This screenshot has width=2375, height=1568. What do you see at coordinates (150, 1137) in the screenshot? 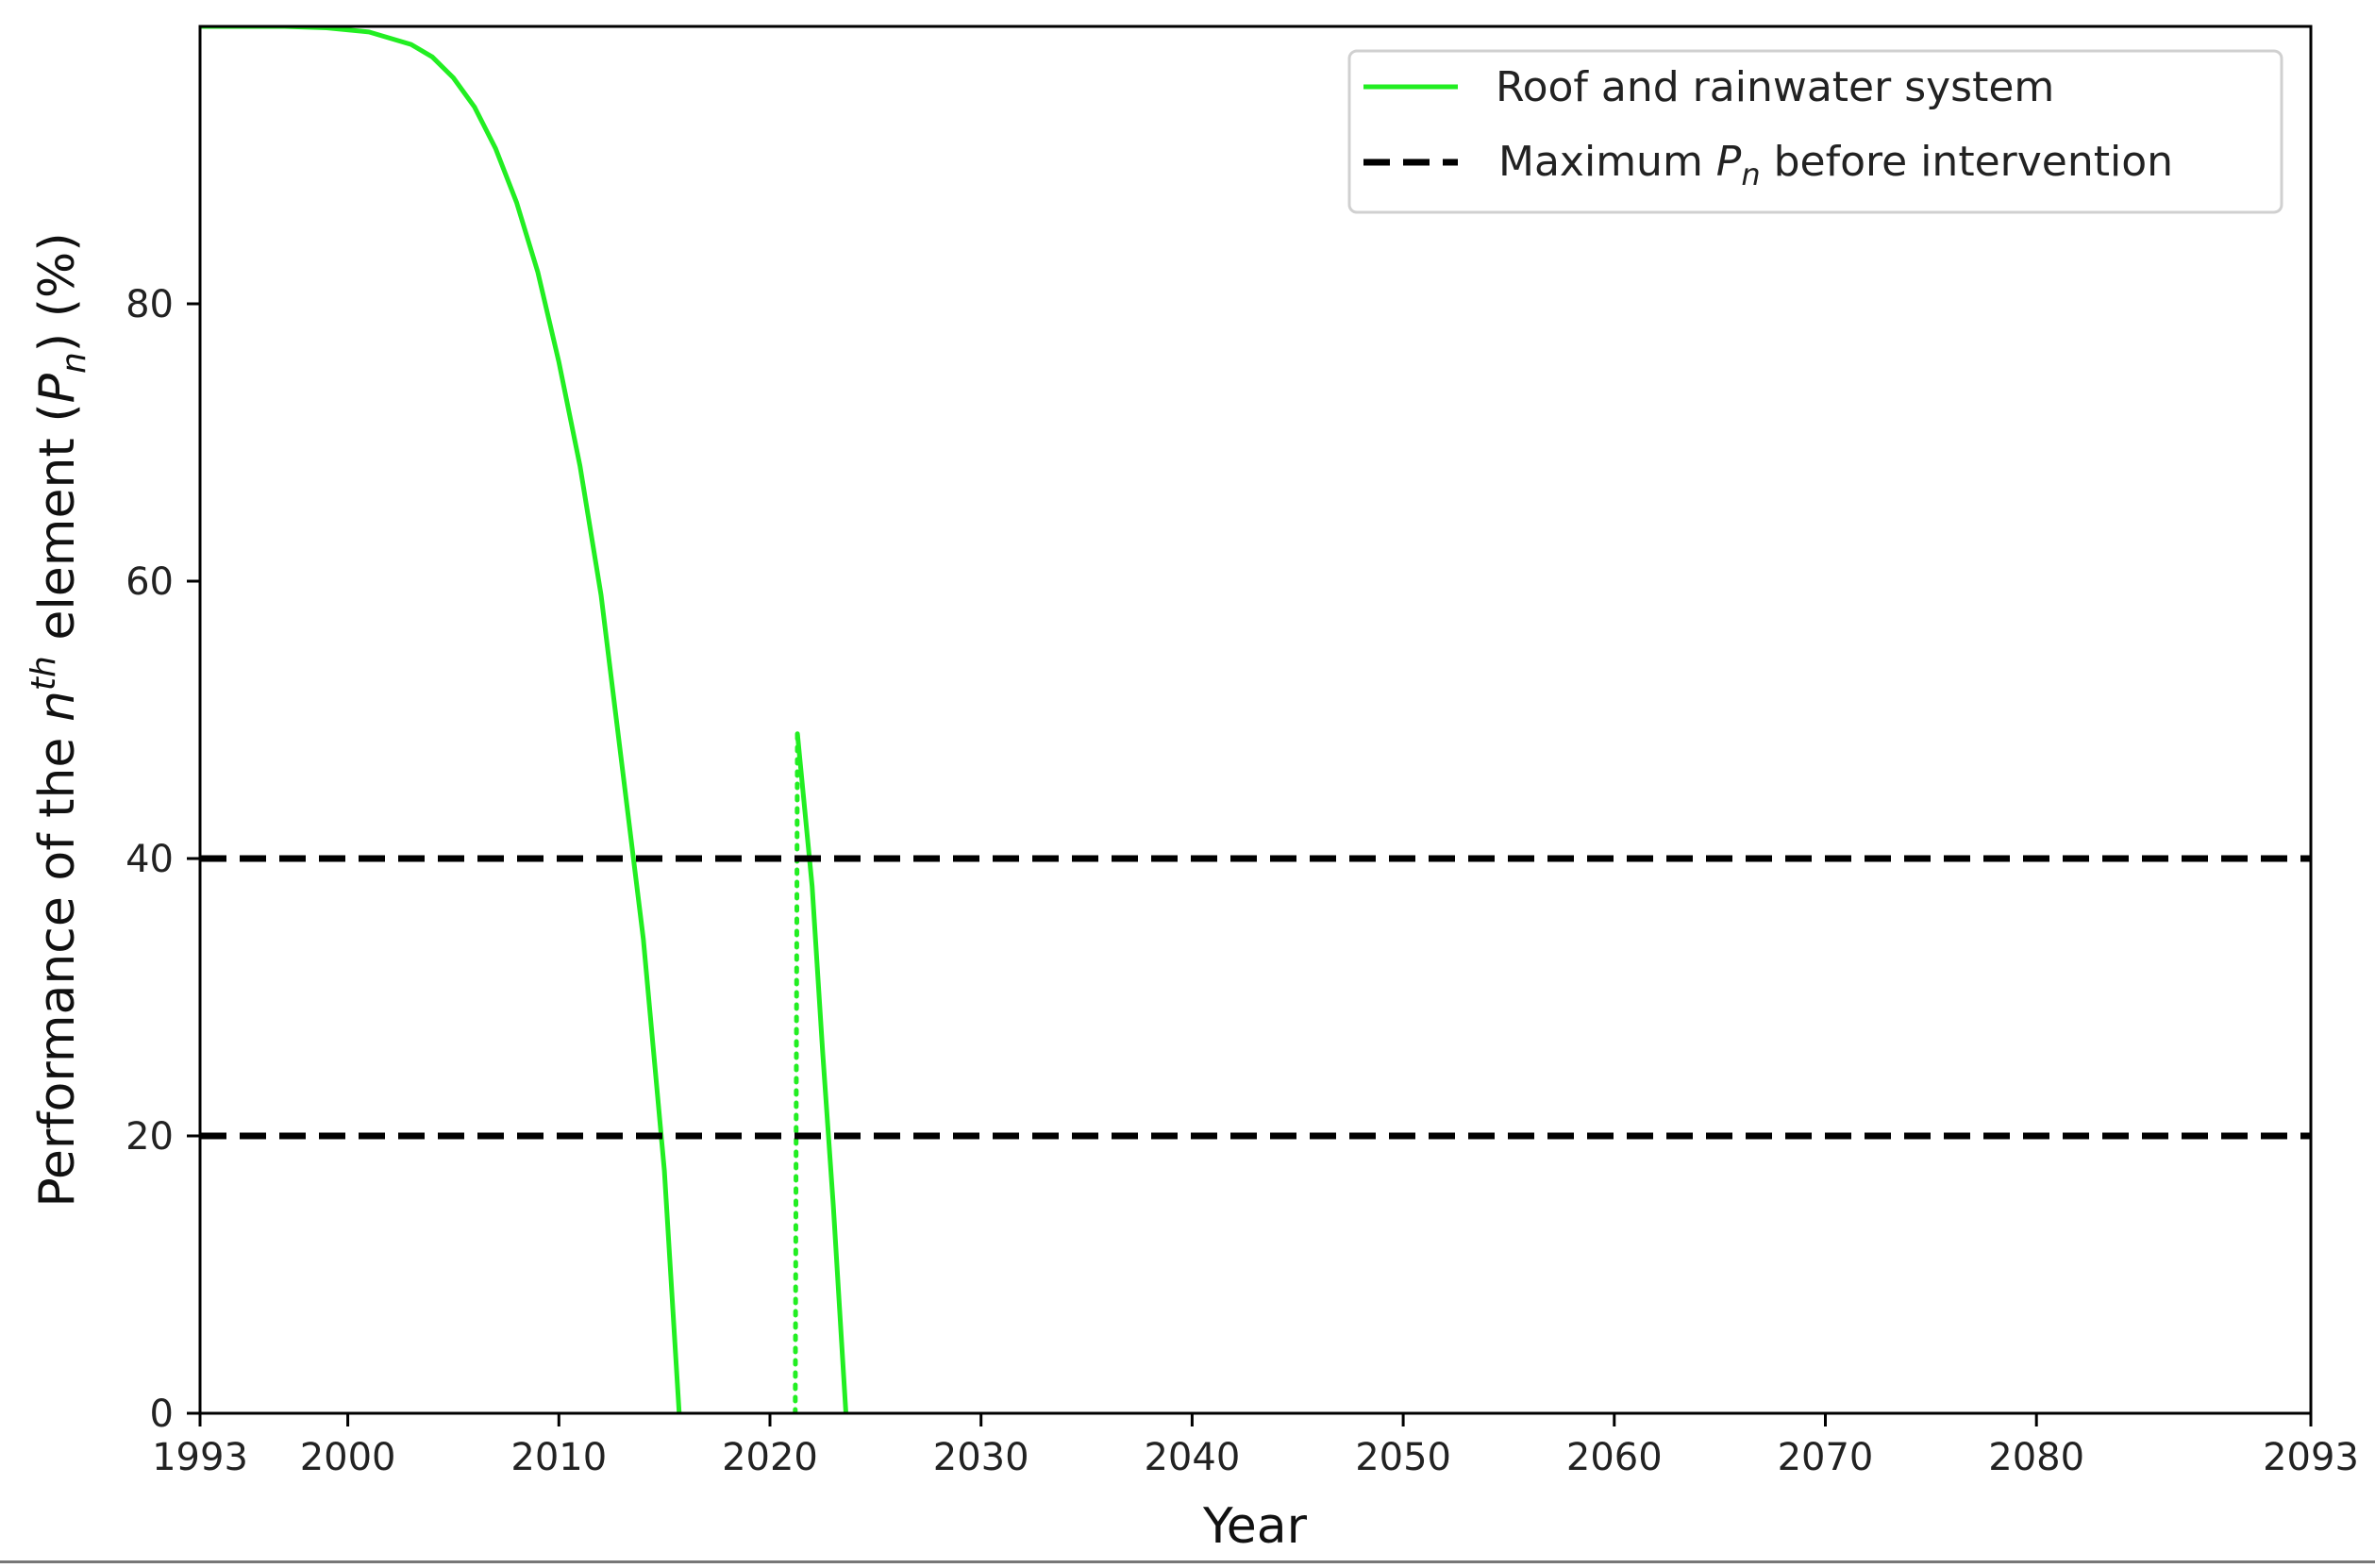
I see `y-tick-label: 20` at bounding box center [150, 1137].